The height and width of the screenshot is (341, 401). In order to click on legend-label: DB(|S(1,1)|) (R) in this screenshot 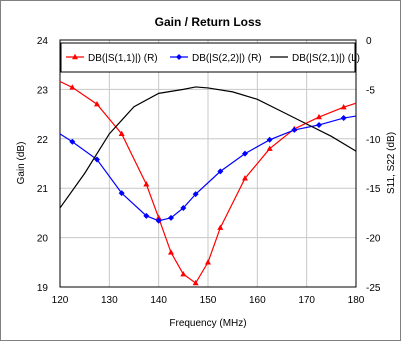, I will do `click(123, 58)`.